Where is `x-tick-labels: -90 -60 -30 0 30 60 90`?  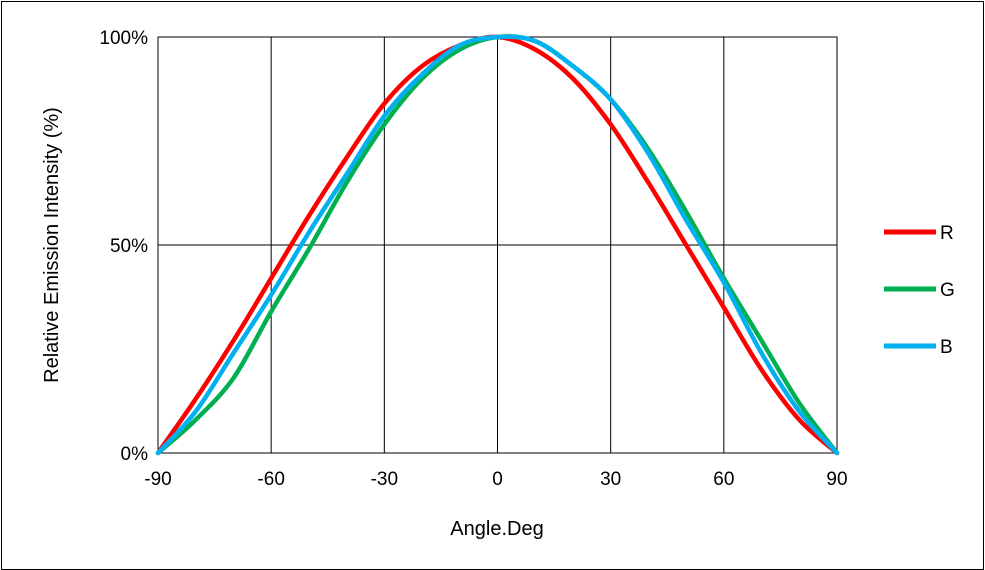 x-tick-labels: -90 -60 -30 0 30 60 90 is located at coordinates (495, 479).